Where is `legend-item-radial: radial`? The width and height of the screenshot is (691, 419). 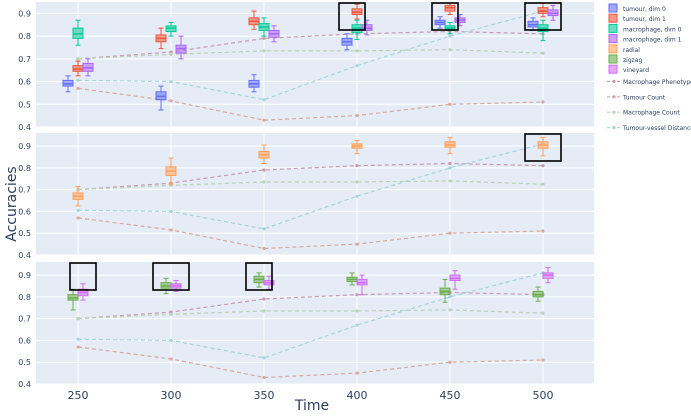 legend-item-radial: radial is located at coordinates (624, 49).